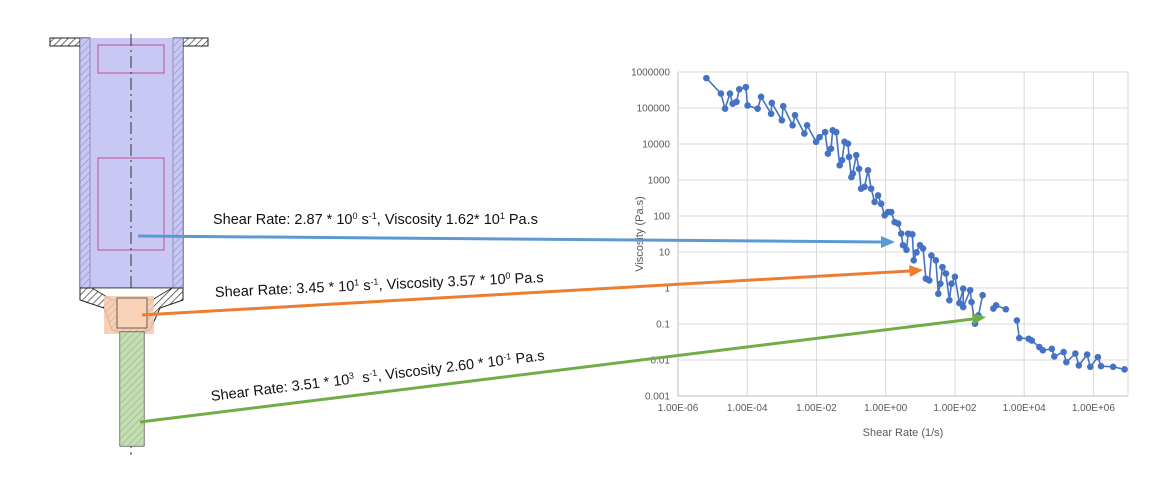 The image size is (1166, 499). I want to click on label-text: Shear Rate: 2.87 * 10, so click(283, 220).